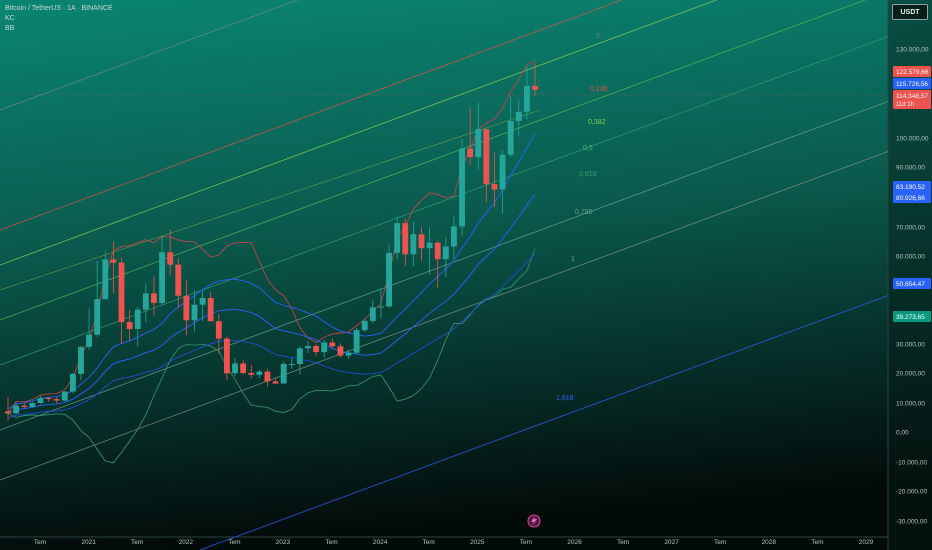  What do you see at coordinates (10, 18) in the screenshot?
I see `indicator-kc-label: KC` at bounding box center [10, 18].